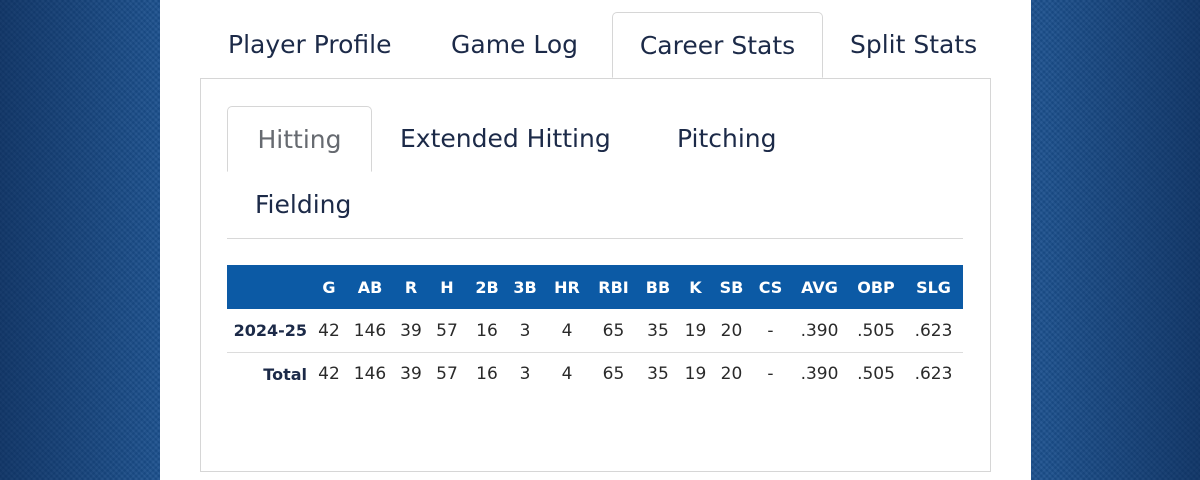 This screenshot has width=1200, height=480. I want to click on column-header-rbi: RBI, so click(613, 287).